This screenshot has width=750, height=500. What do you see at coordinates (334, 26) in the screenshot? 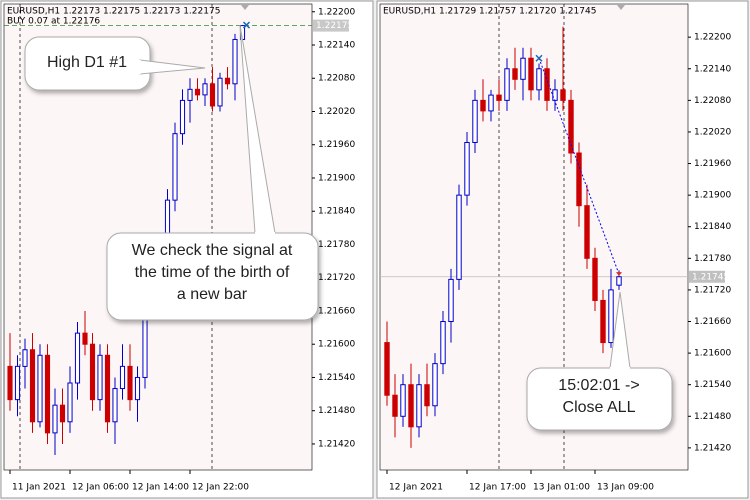
I see `price-label: 1.22175` at bounding box center [334, 26].